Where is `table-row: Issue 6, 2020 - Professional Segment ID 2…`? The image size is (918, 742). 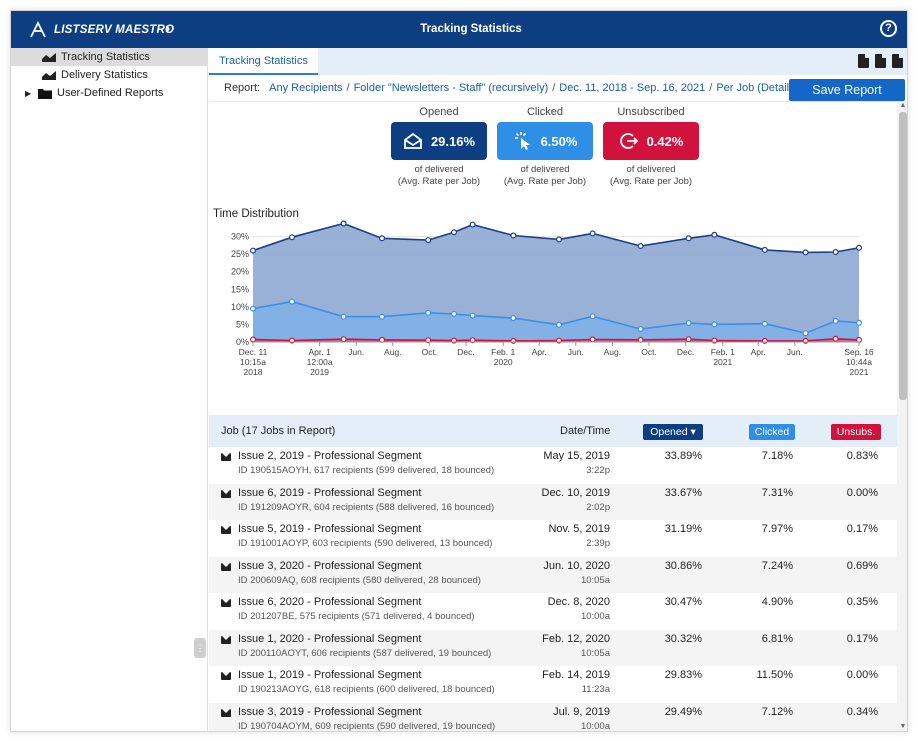
table-row: Issue 6, 2020 - Professional Segment ID 2… is located at coordinates (553, 611).